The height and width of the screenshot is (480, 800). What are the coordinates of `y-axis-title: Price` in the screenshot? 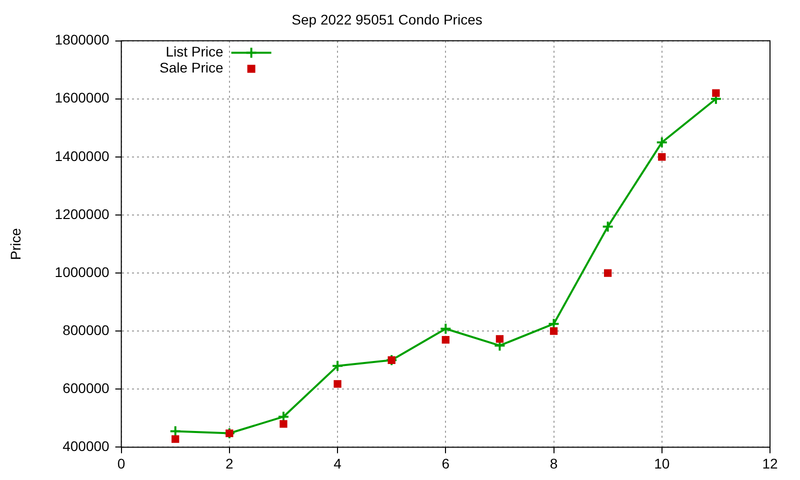 It's located at (15, 244).